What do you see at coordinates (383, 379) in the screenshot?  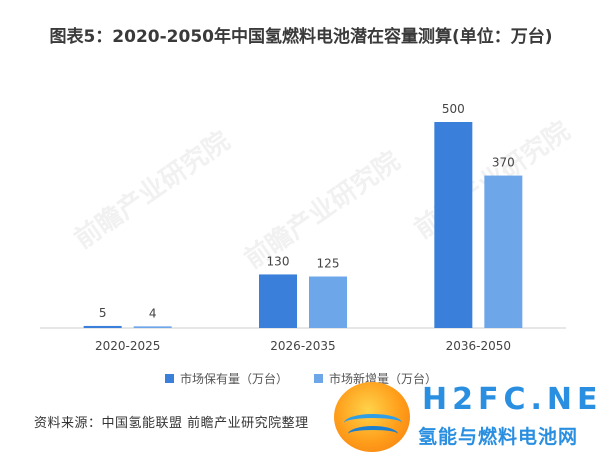 I see `legend-label-new: 市场新增量（万台）` at bounding box center [383, 379].